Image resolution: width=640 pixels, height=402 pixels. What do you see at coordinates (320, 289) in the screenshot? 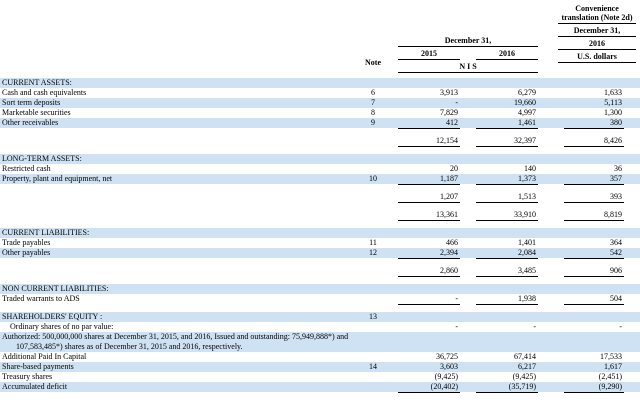
I see `section-non-current-liabilities: NON CURRENT LIABILITIES:` at bounding box center [320, 289].